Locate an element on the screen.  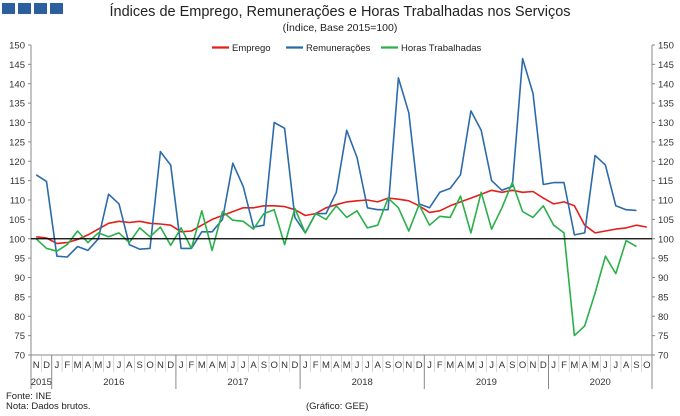
y-tick-label-left: 145 is located at coordinates (17, 65).